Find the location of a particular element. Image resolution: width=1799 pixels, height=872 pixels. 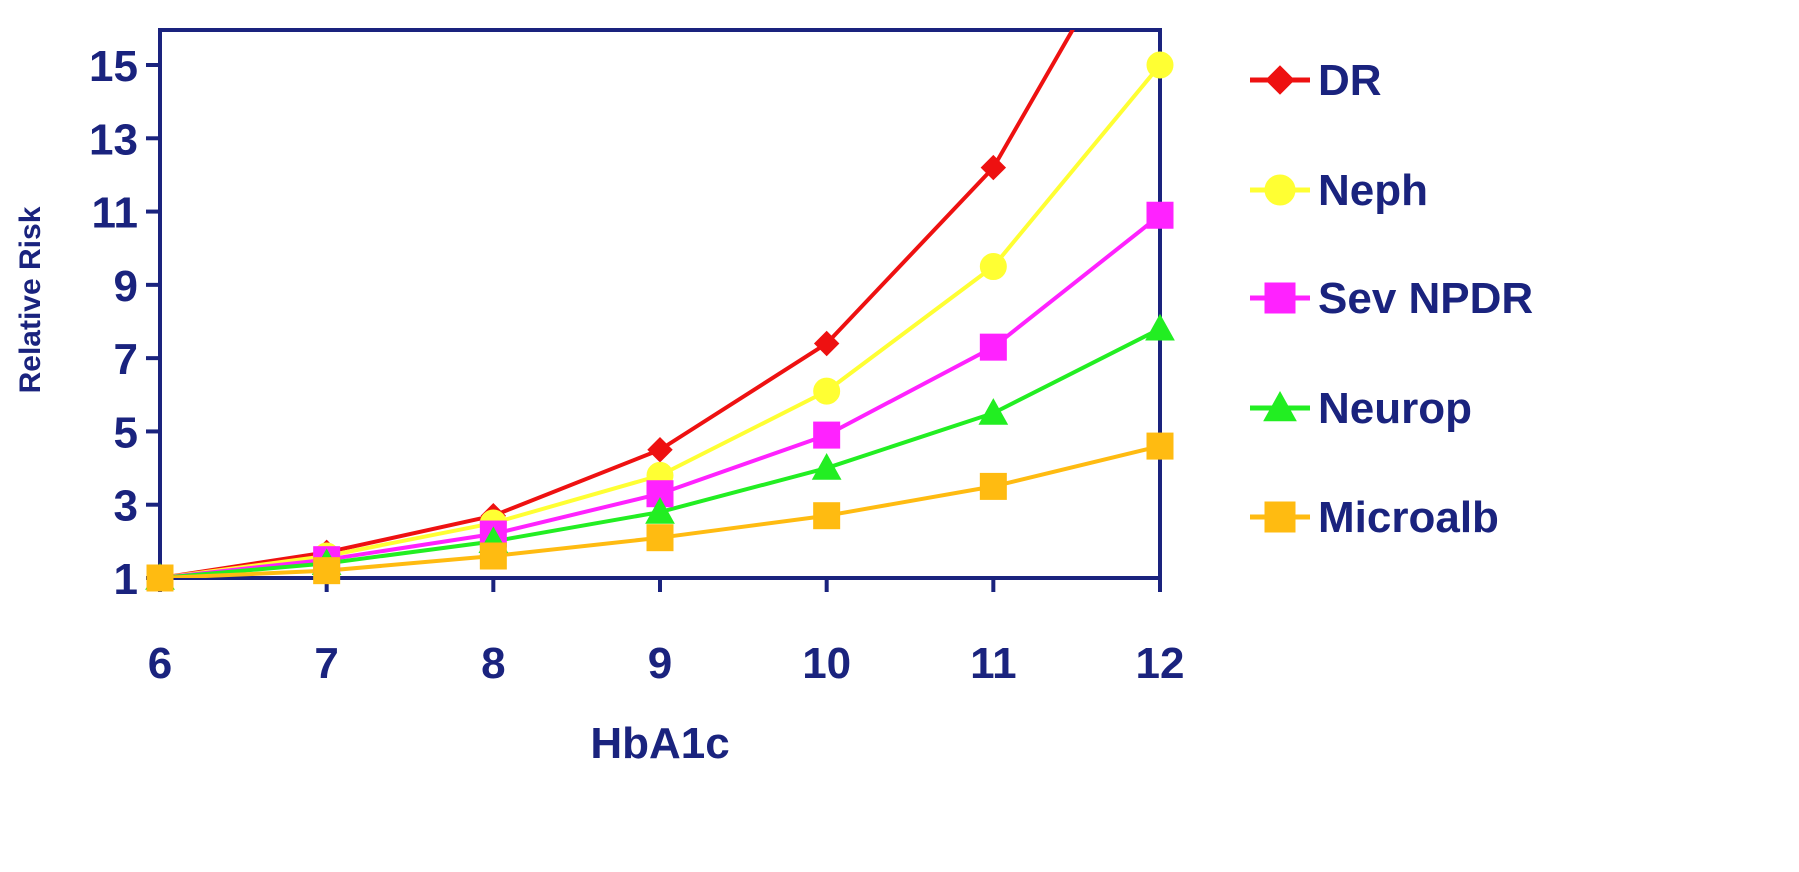

legend-label: Neph is located at coordinates (1373, 190).